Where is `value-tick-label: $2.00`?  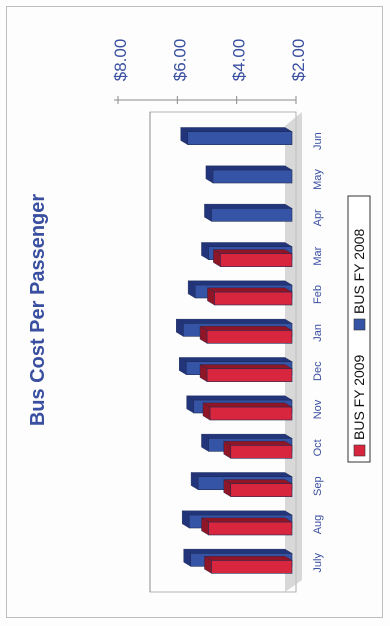
value-tick-label: $2.00 is located at coordinates (298, 60).